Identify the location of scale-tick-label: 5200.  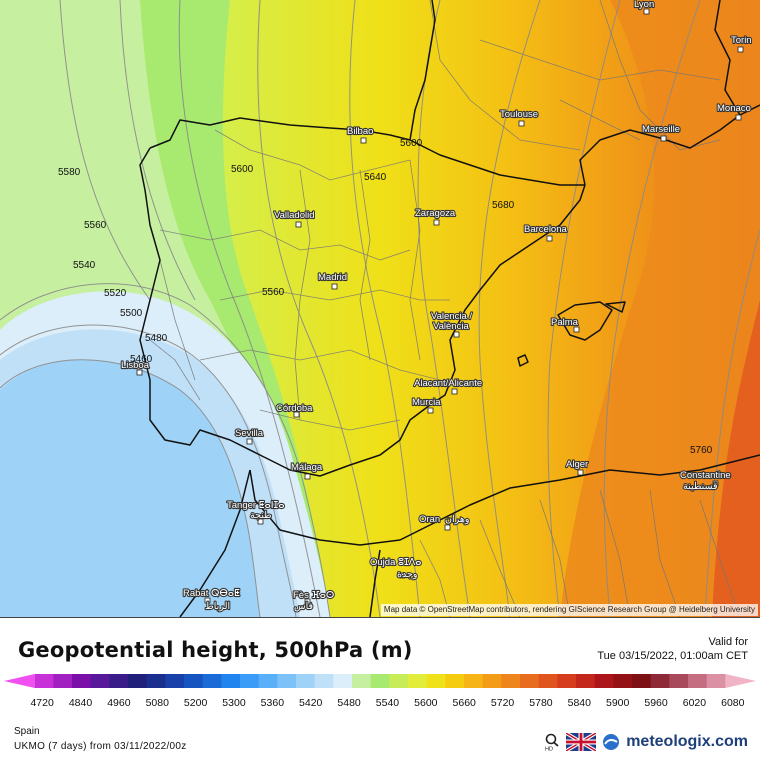
(196, 703).